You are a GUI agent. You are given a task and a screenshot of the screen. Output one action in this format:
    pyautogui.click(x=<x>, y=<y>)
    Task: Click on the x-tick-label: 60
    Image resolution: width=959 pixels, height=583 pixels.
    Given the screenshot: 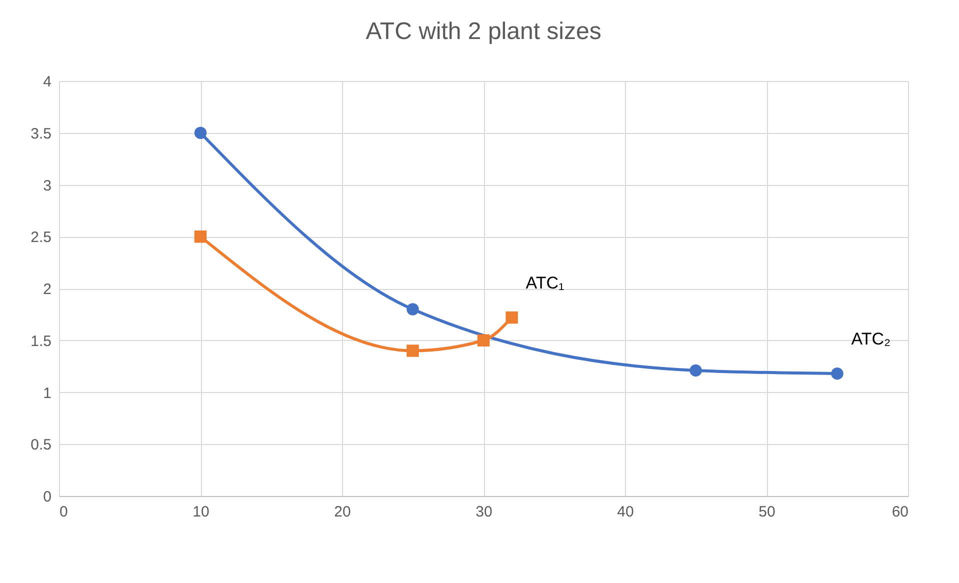 What is the action you would take?
    pyautogui.click(x=900, y=512)
    